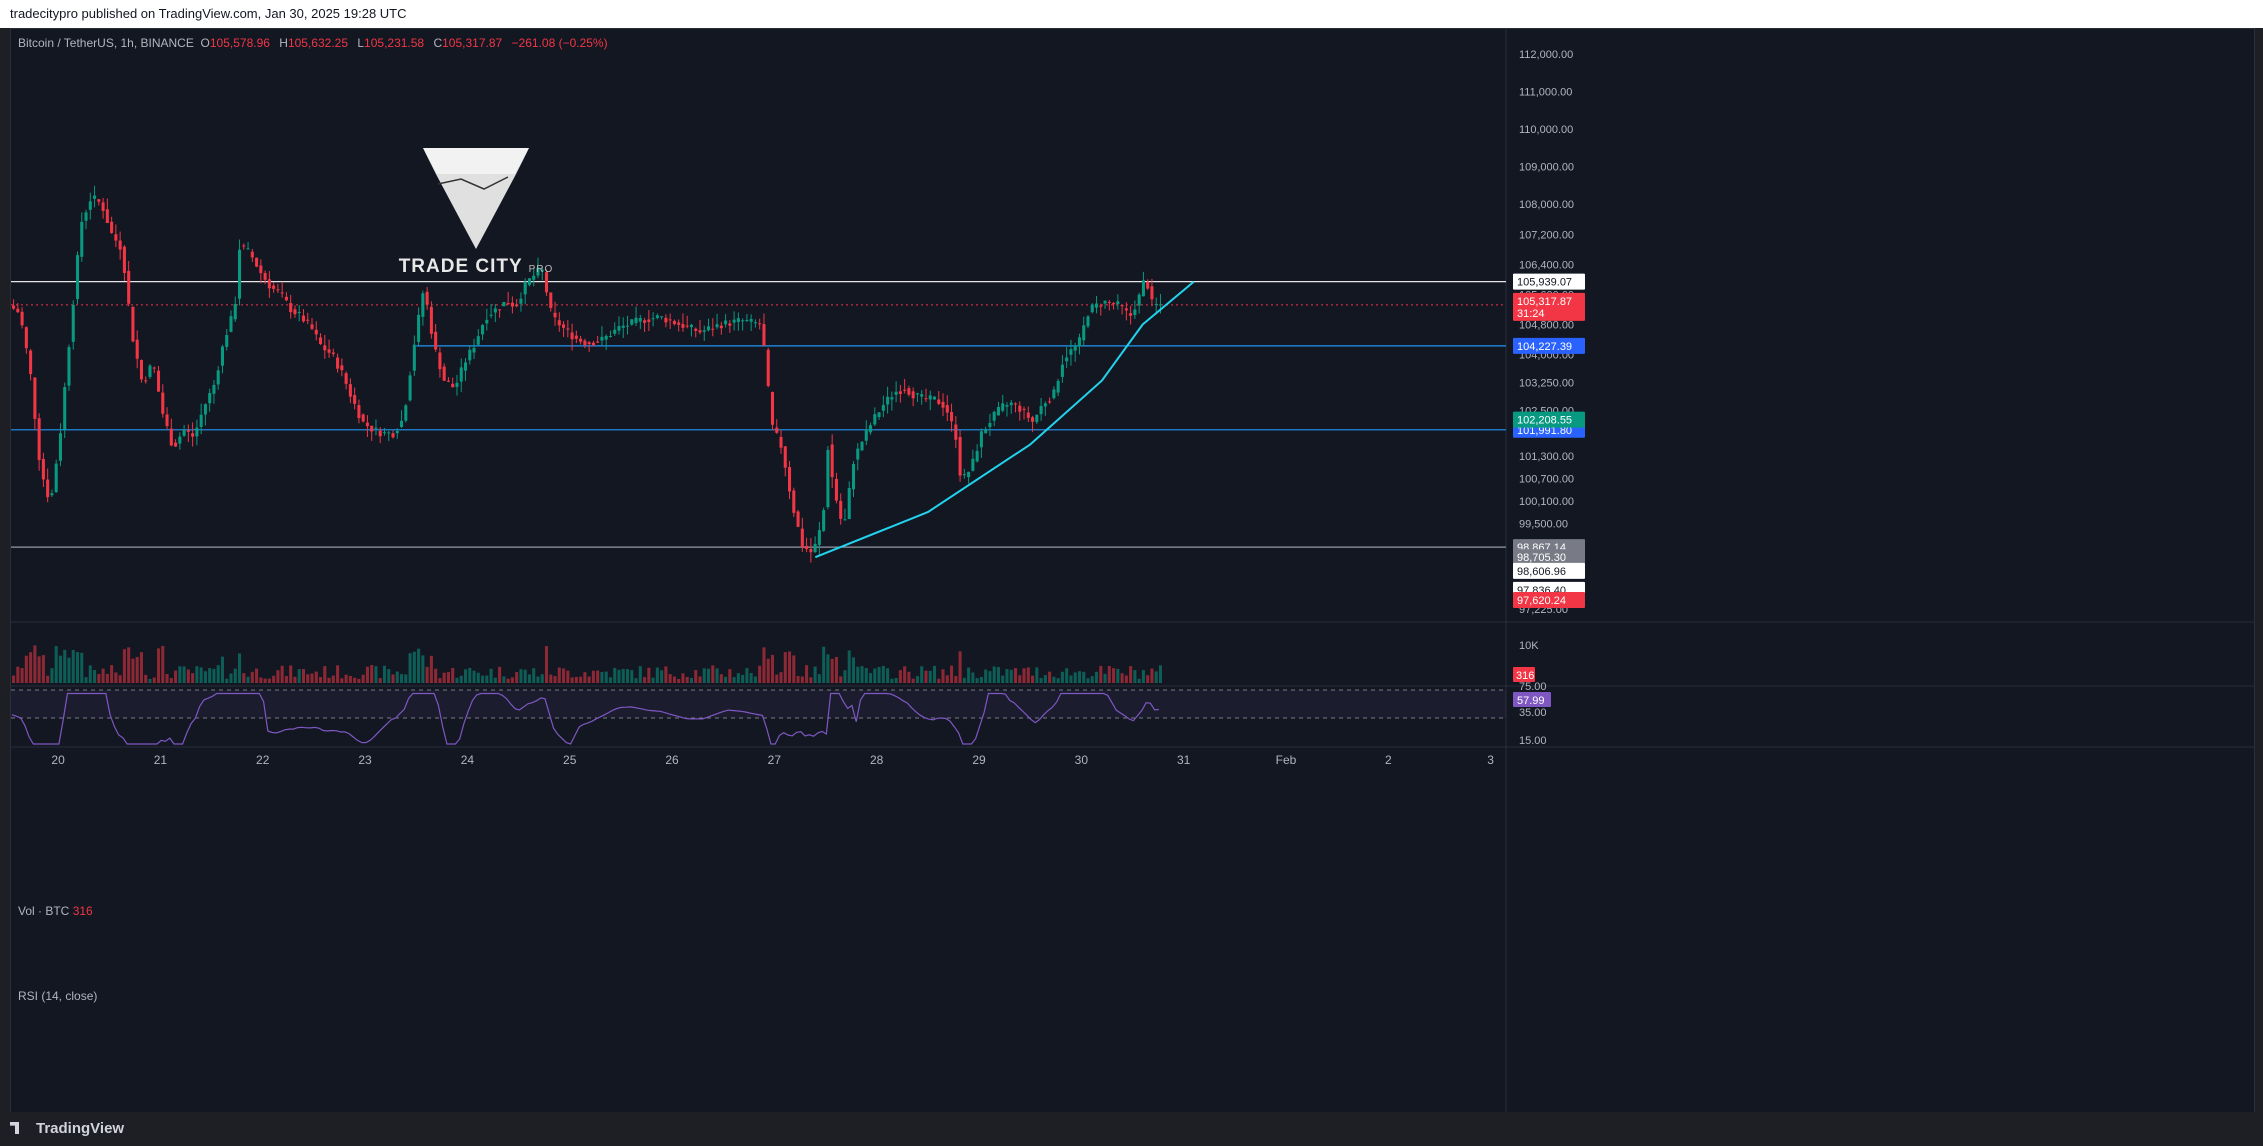  Describe the element at coordinates (1531, 701) in the screenshot. I see `rsi-value-text: 57.99` at that location.